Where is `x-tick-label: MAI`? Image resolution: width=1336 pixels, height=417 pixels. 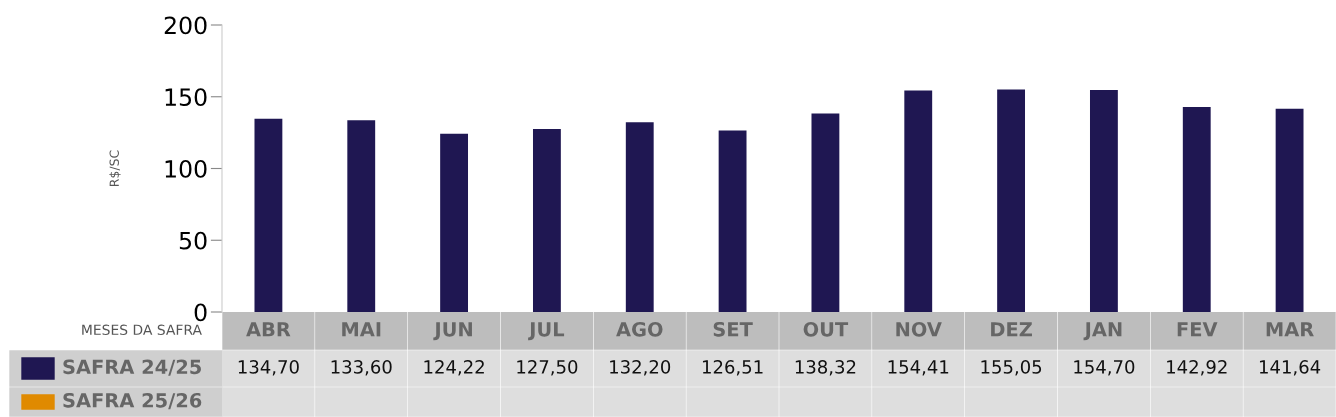
x-tick-label: MAI is located at coordinates (361, 329).